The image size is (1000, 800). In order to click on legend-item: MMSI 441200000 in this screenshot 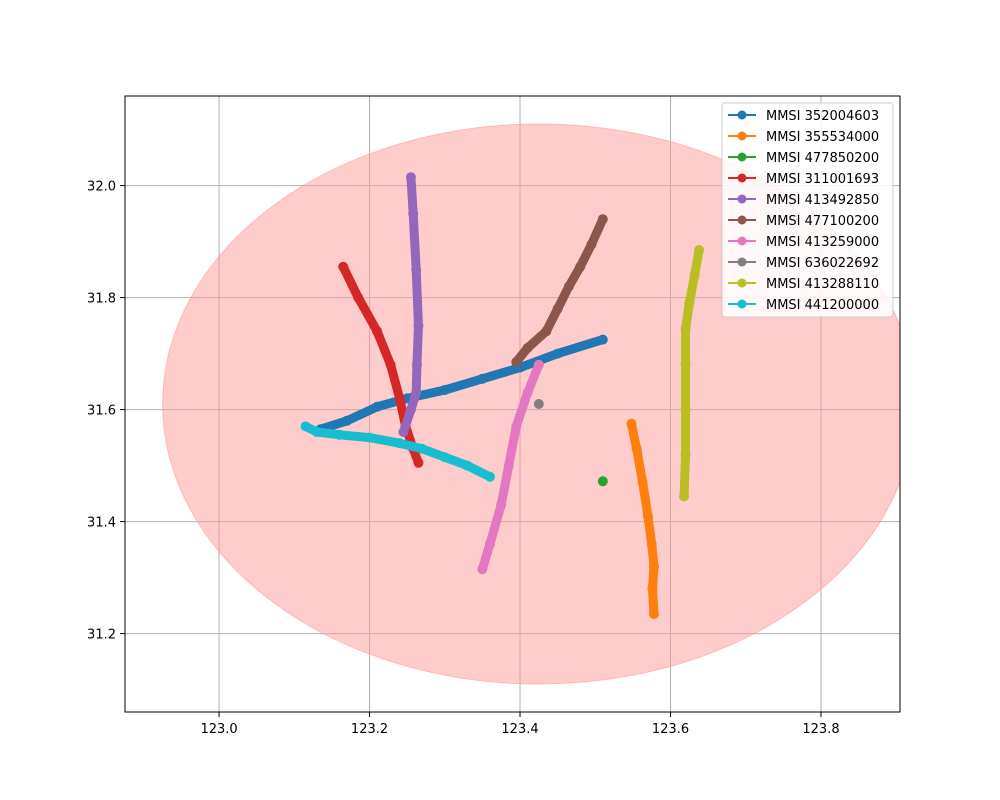, I will do `click(803, 305)`.